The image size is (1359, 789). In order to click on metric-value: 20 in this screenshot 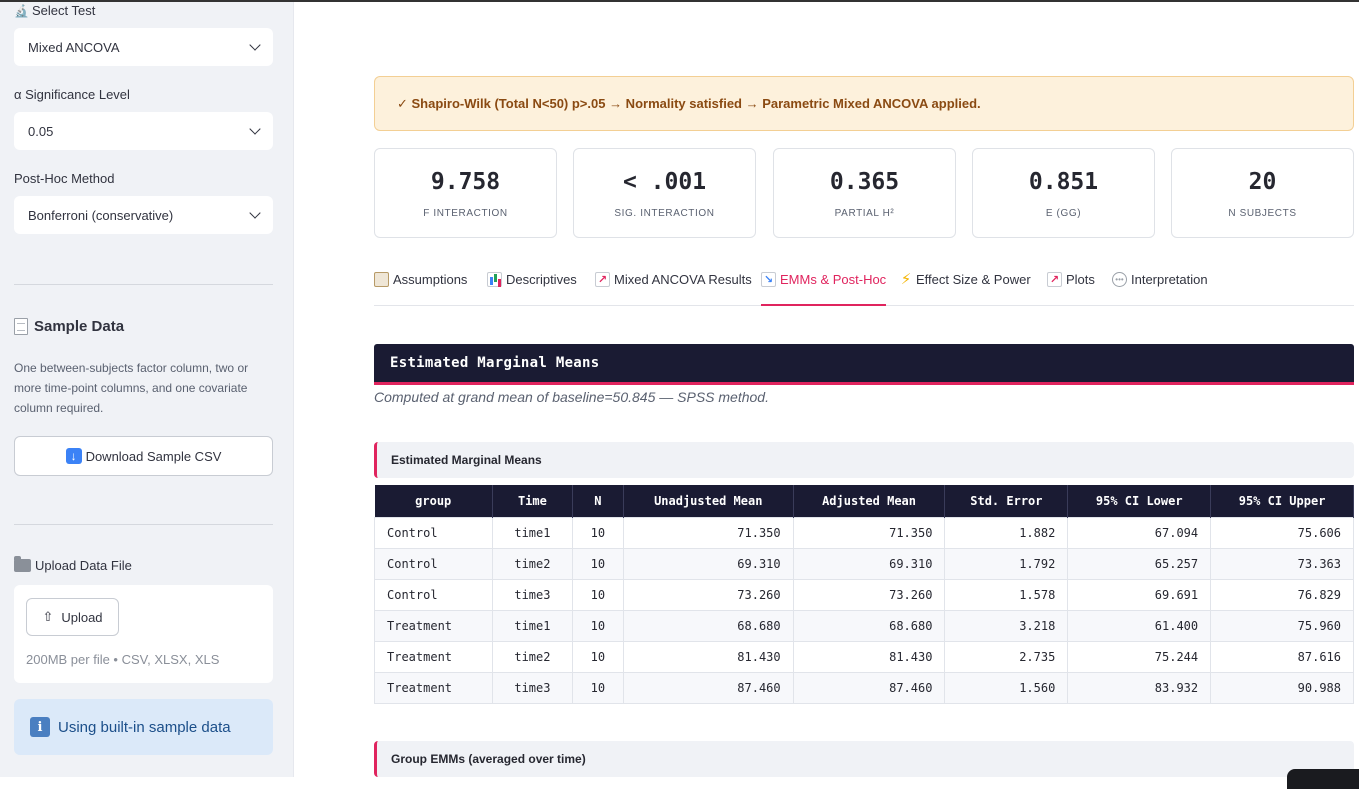, I will do `click(1262, 182)`.